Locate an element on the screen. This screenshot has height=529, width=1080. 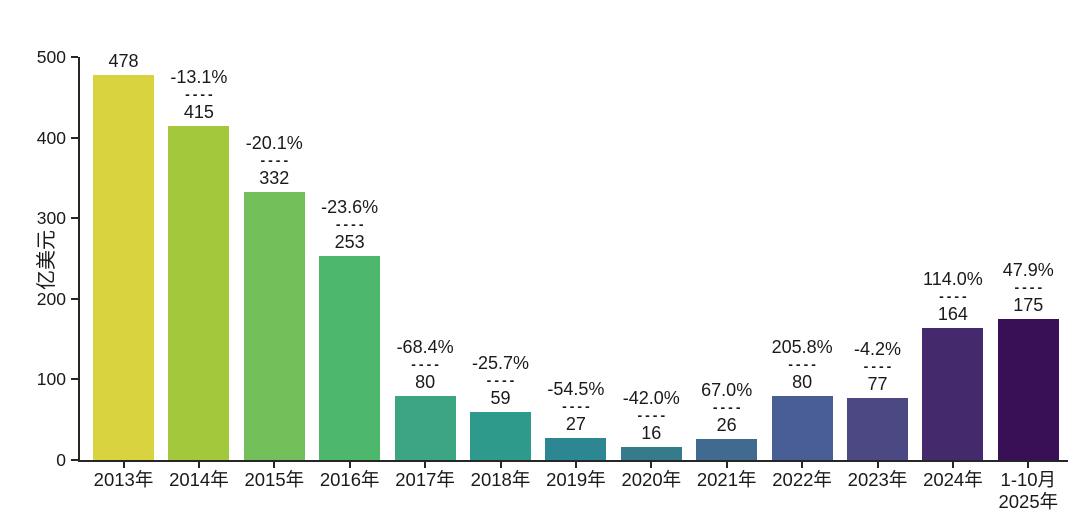
x-tick-label: 2018年 is located at coordinates (501, 480).